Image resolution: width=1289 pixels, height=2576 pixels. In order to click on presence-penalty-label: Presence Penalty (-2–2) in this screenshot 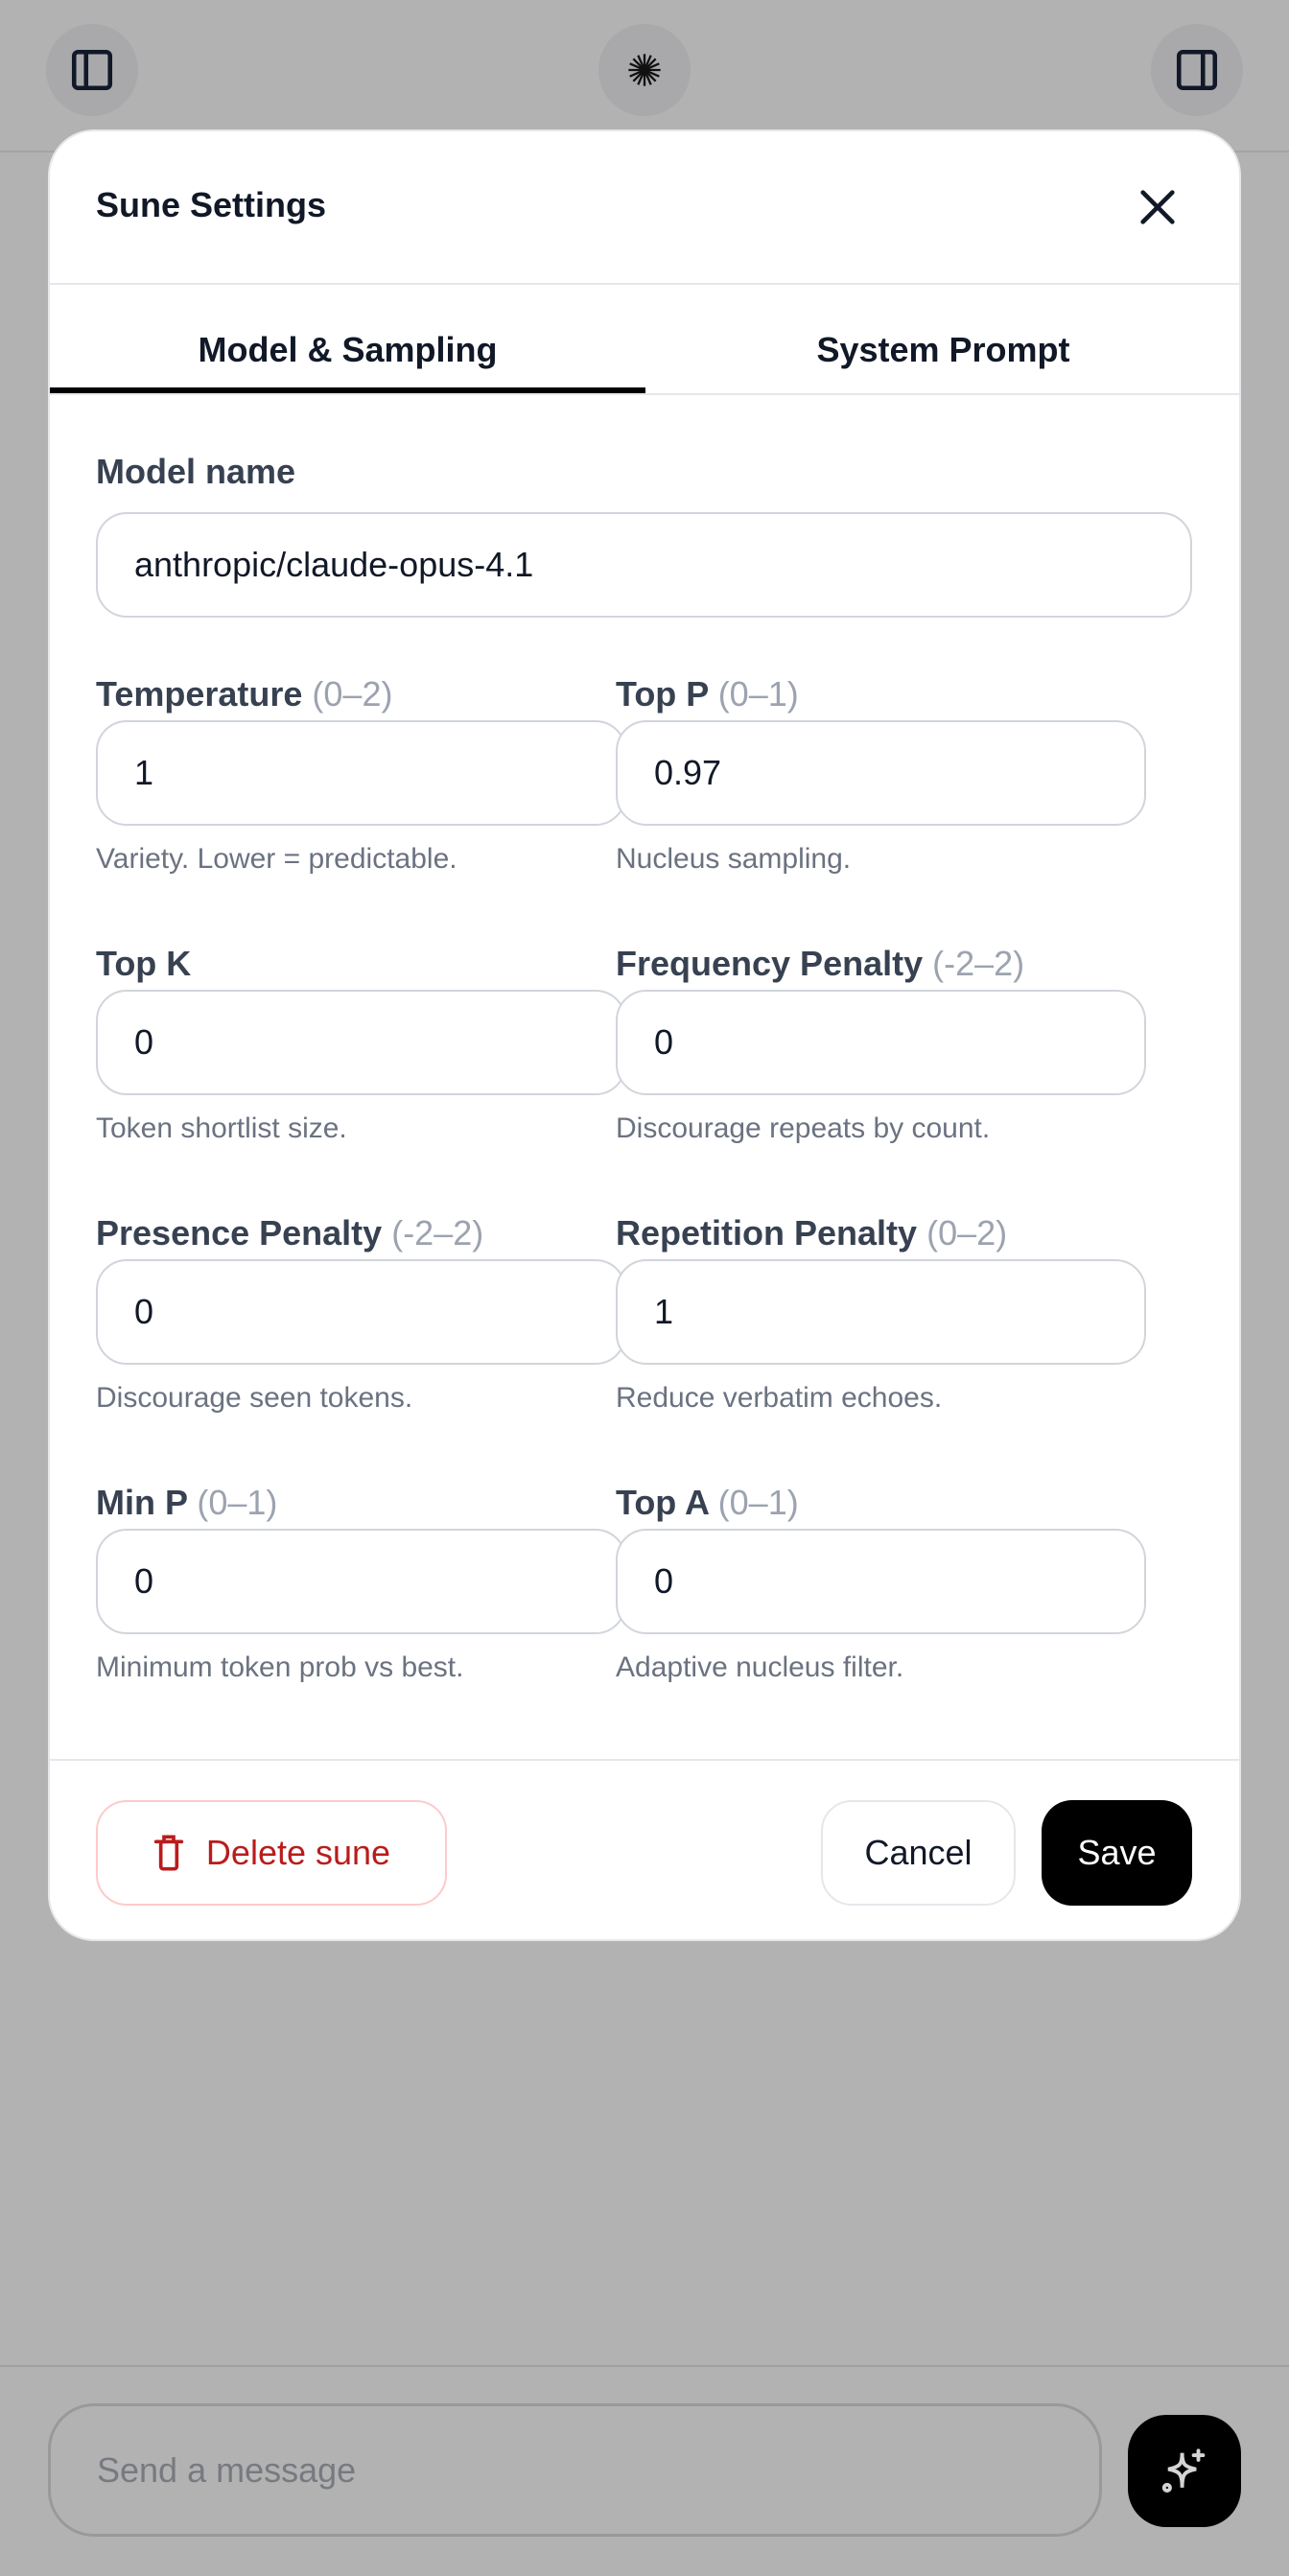, I will do `click(289, 1233)`.